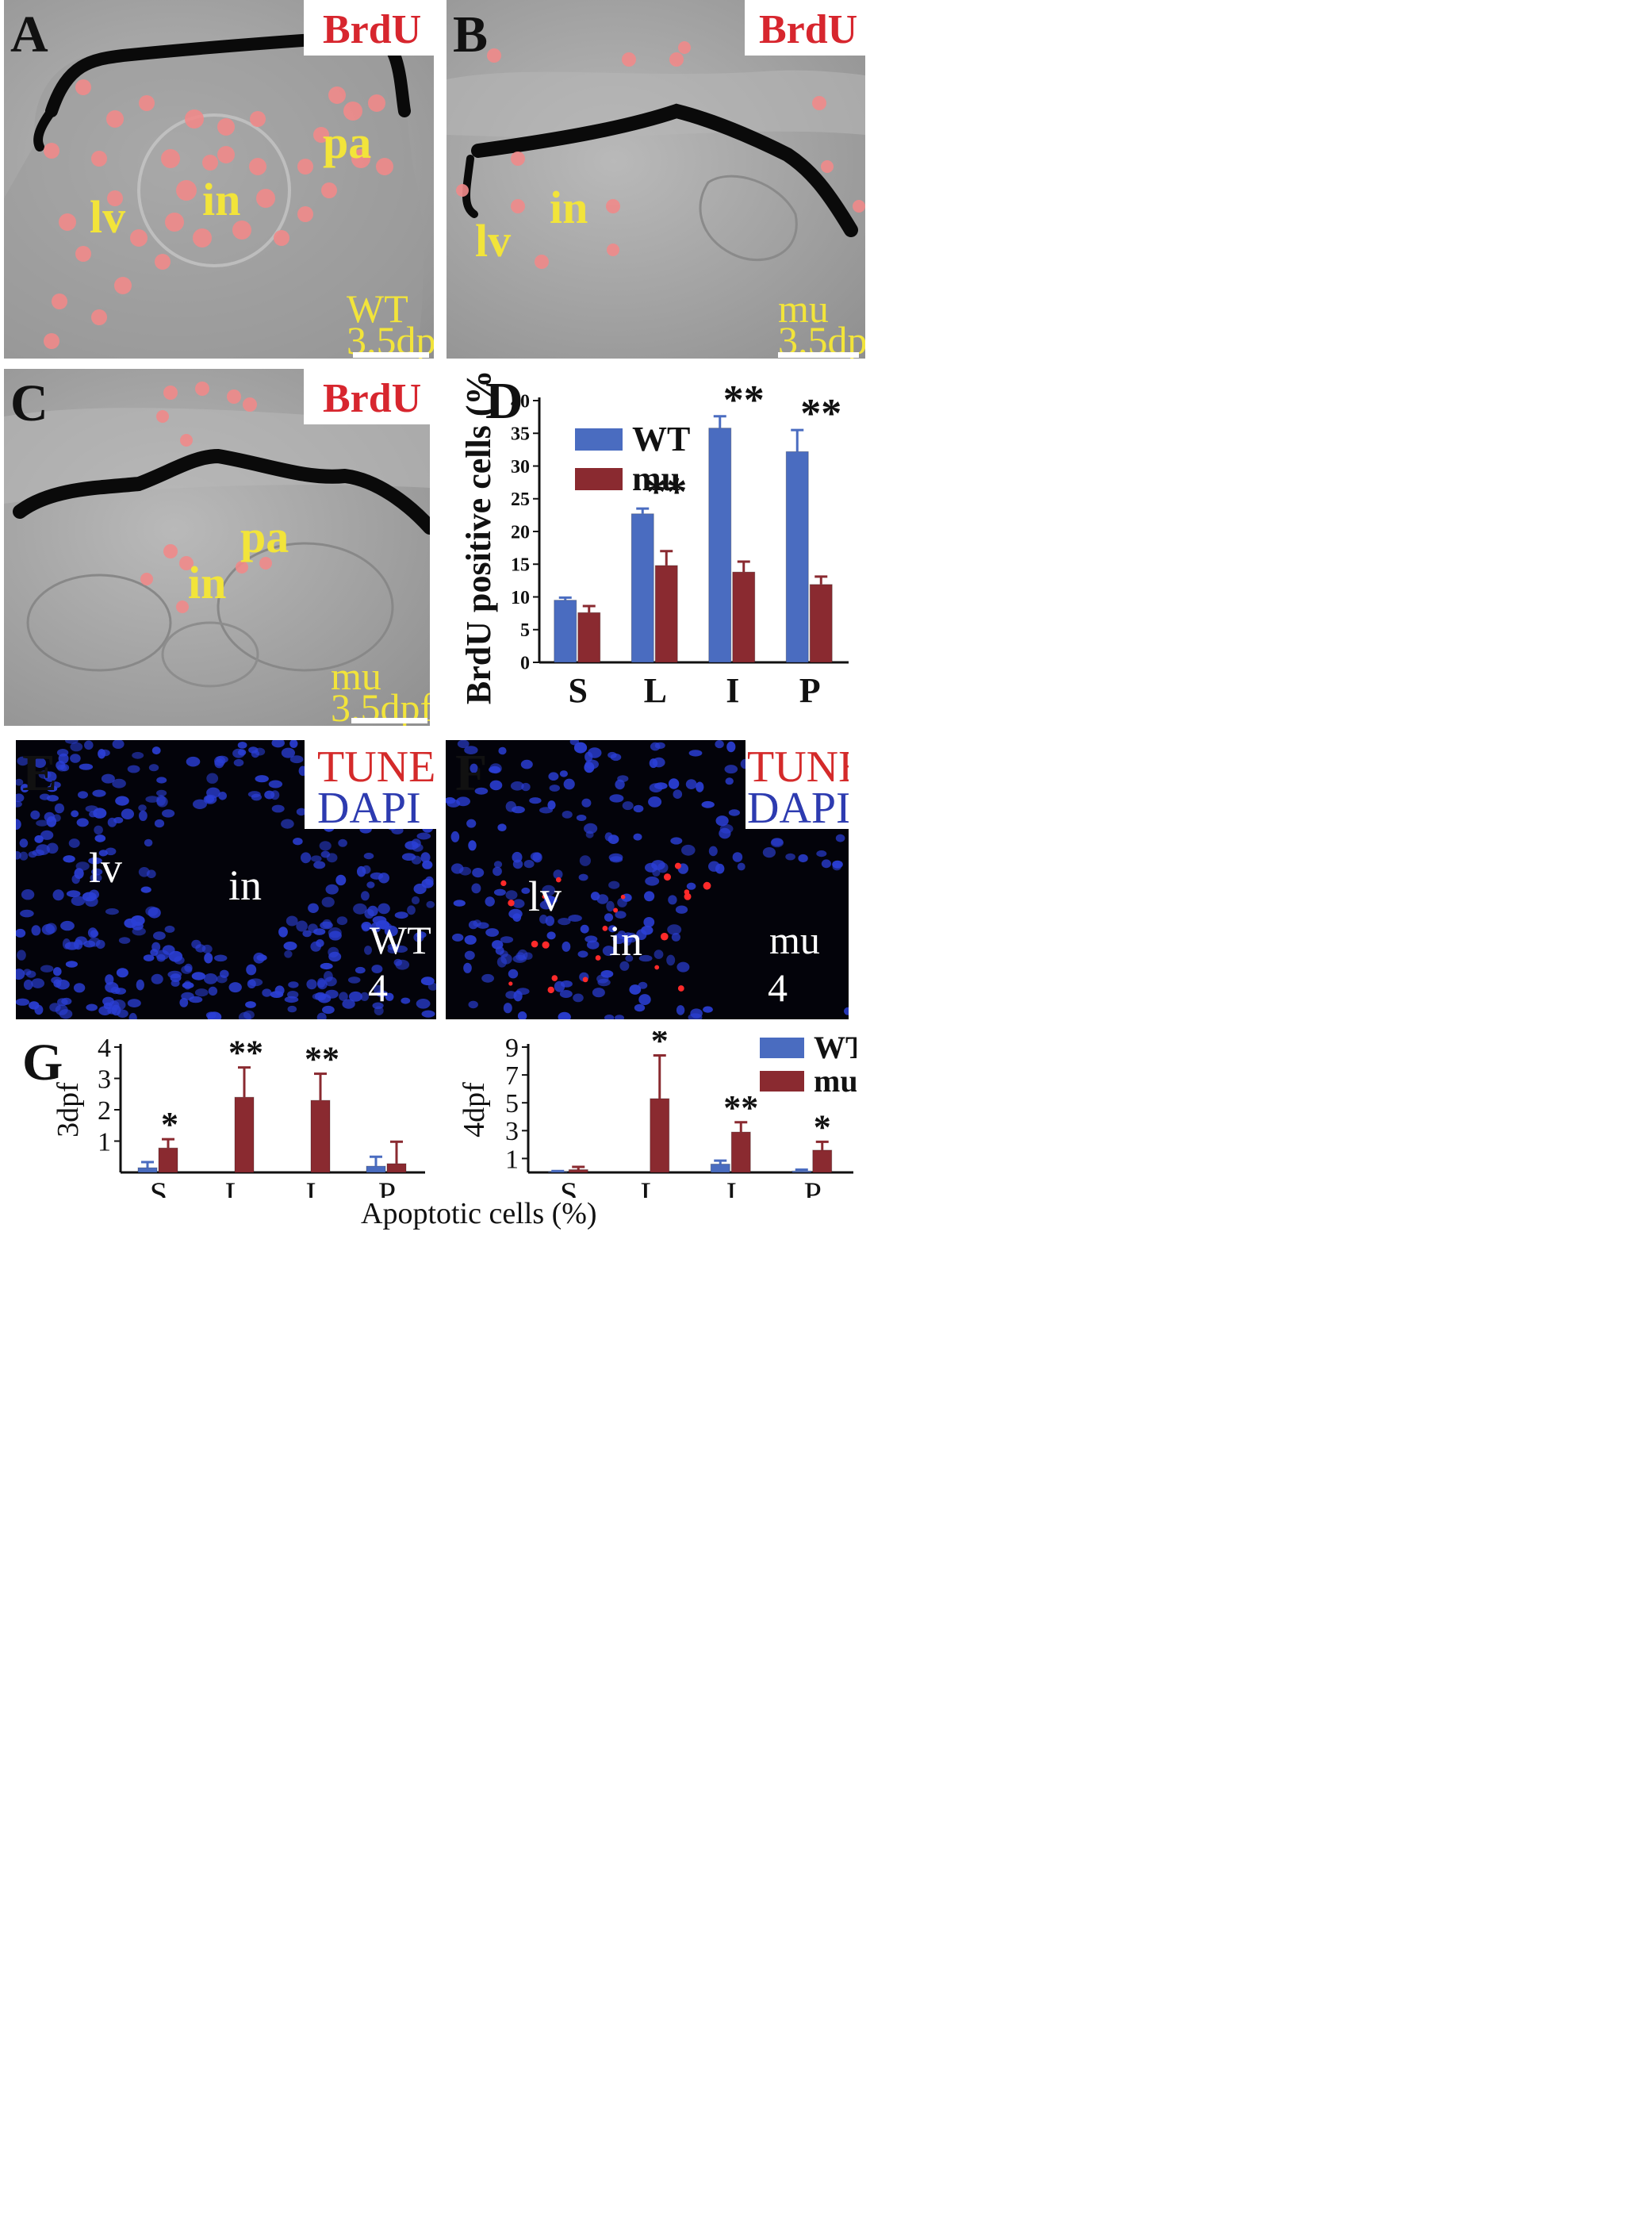 Image resolution: width=1652 pixels, height=2233 pixels. I want to click on panel-f-label-lv: lv, so click(545, 896).